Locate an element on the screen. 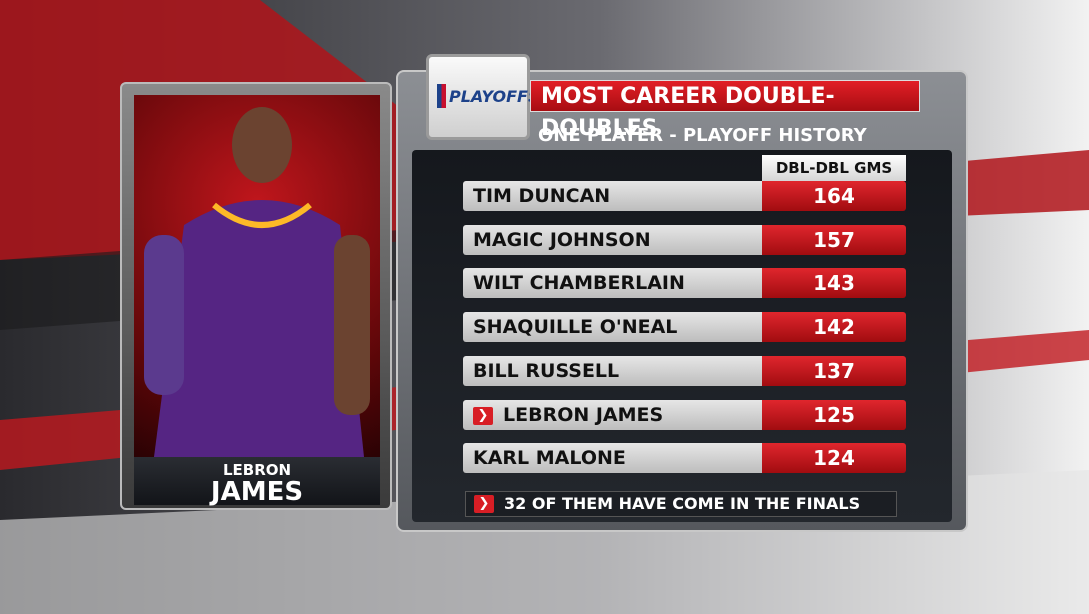 The width and height of the screenshot is (1089, 614). subtitle: ONE PLAYER - PLAYOFF HISTORY is located at coordinates (702, 135).